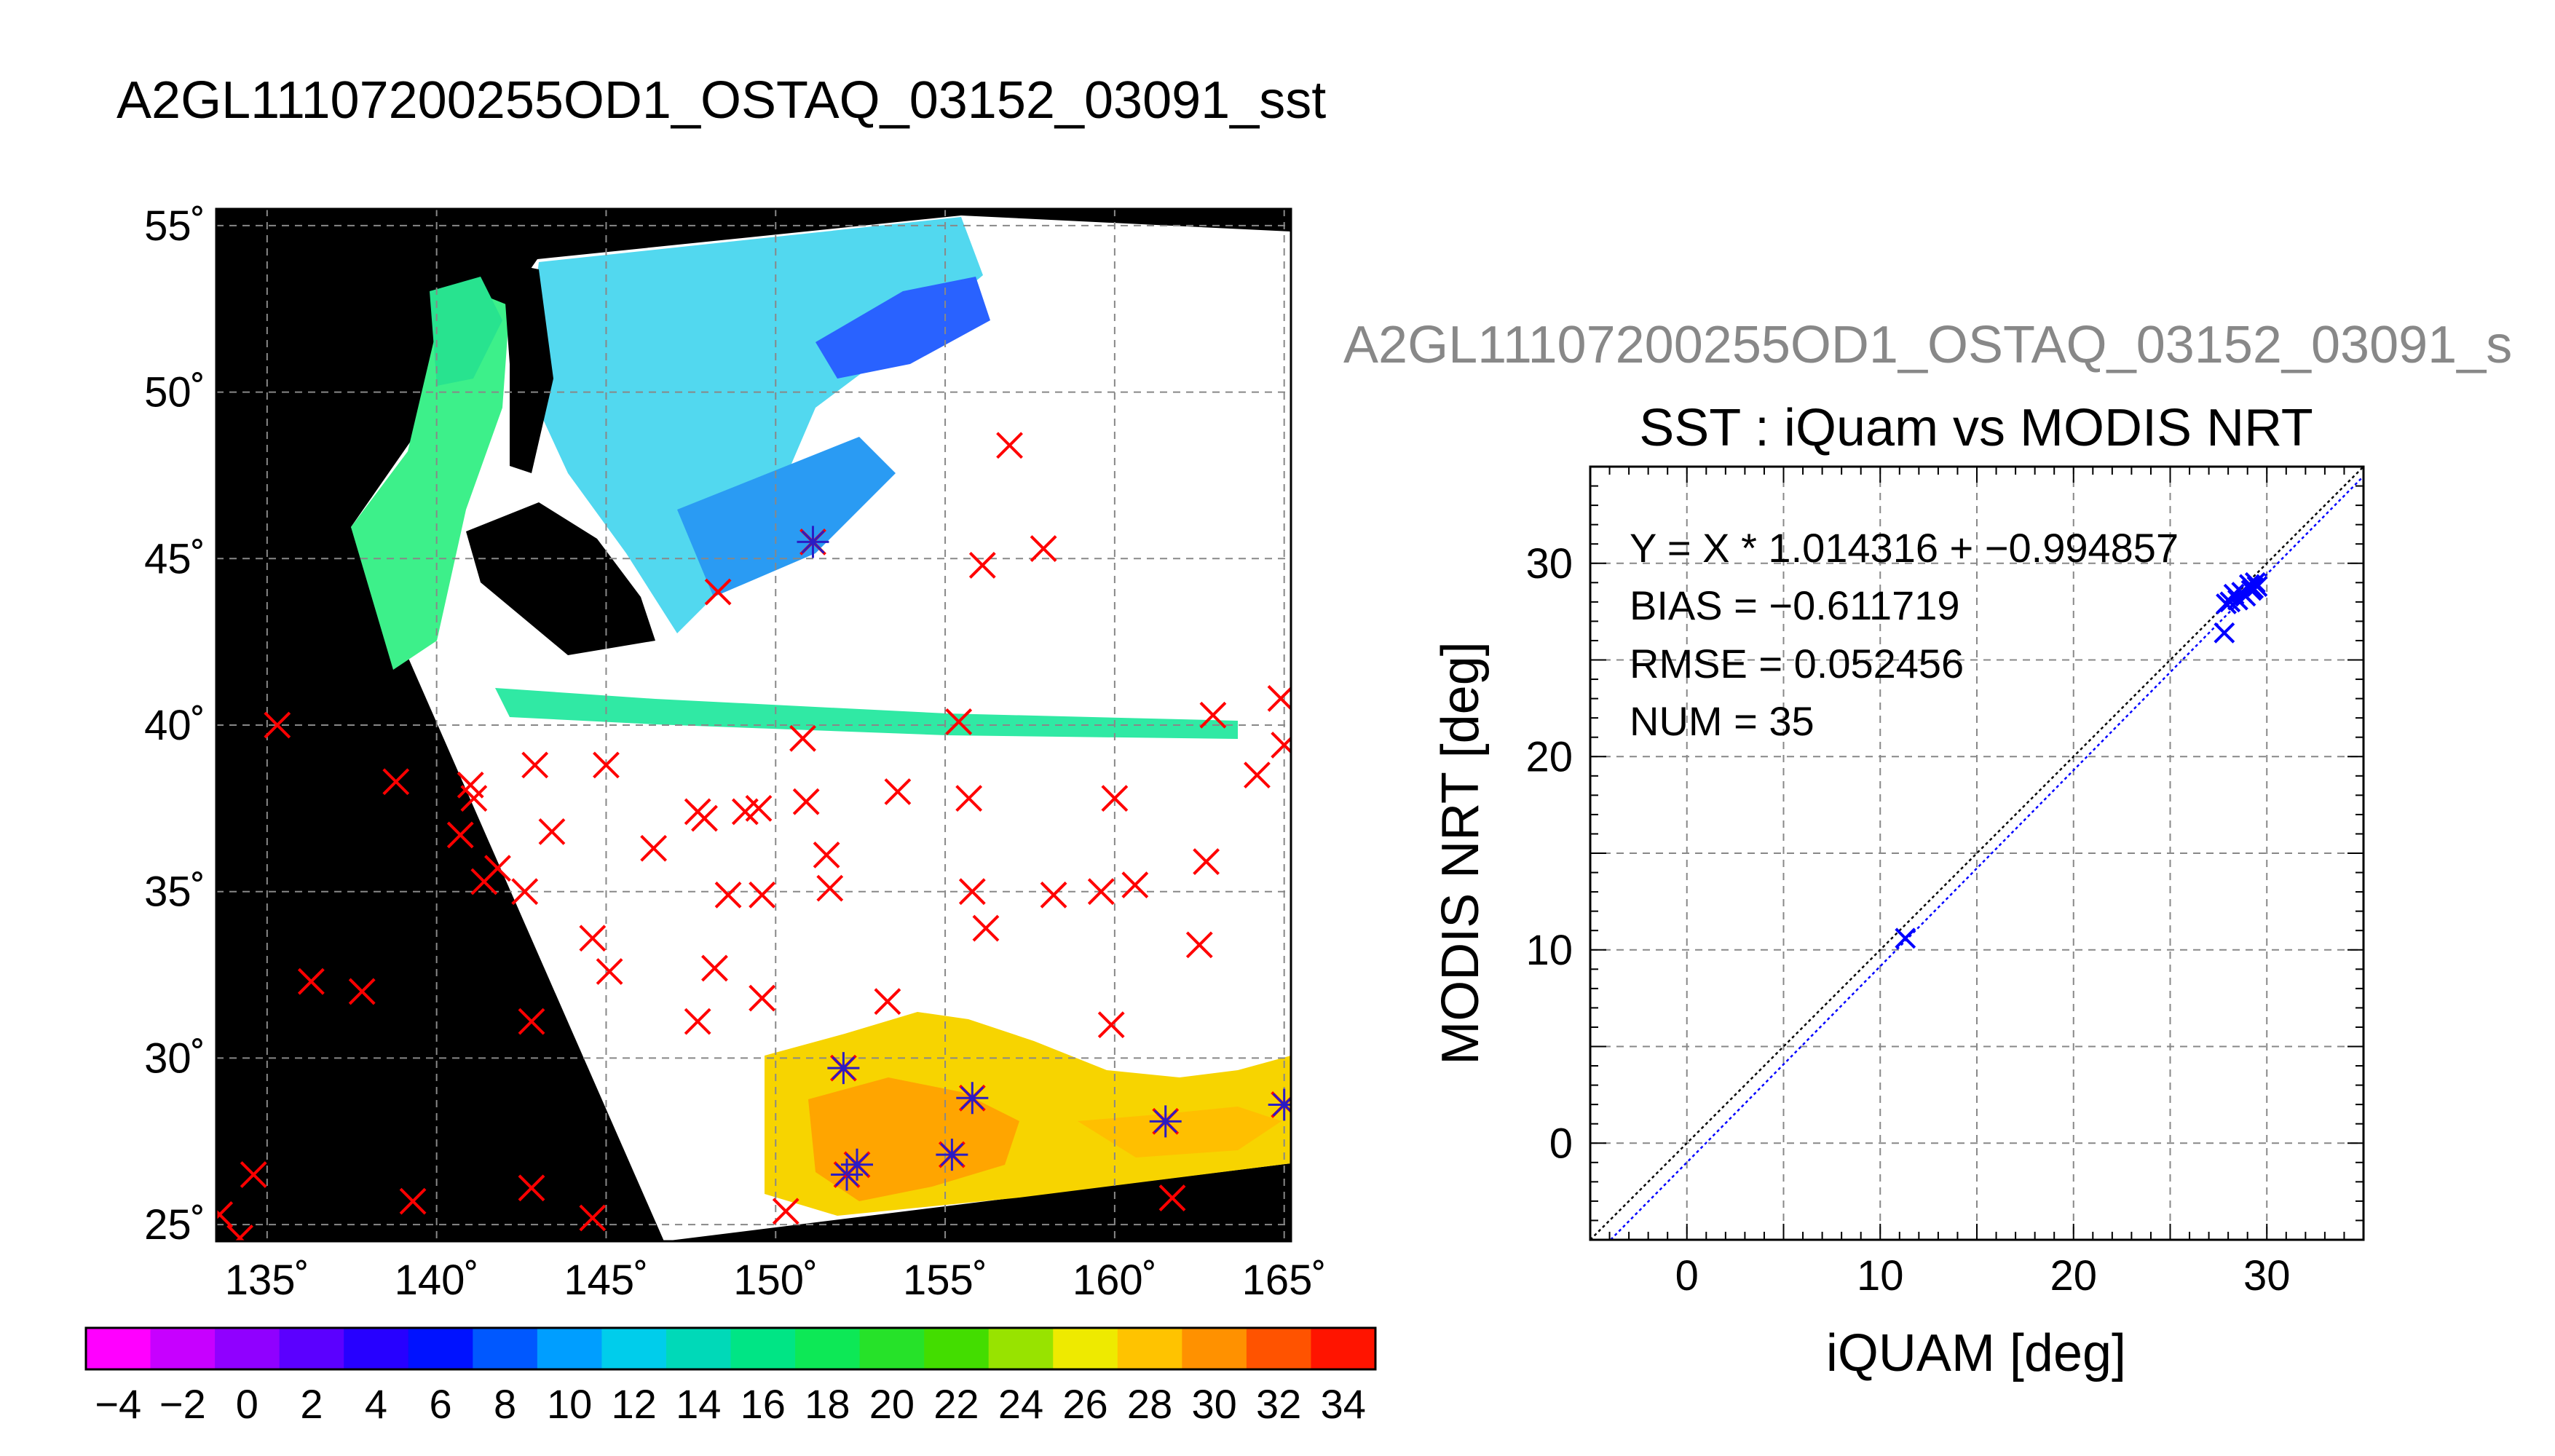 The height and width of the screenshot is (1456, 2555). What do you see at coordinates (174, 725) in the screenshot?
I see `lat-tick-label: 40˚` at bounding box center [174, 725].